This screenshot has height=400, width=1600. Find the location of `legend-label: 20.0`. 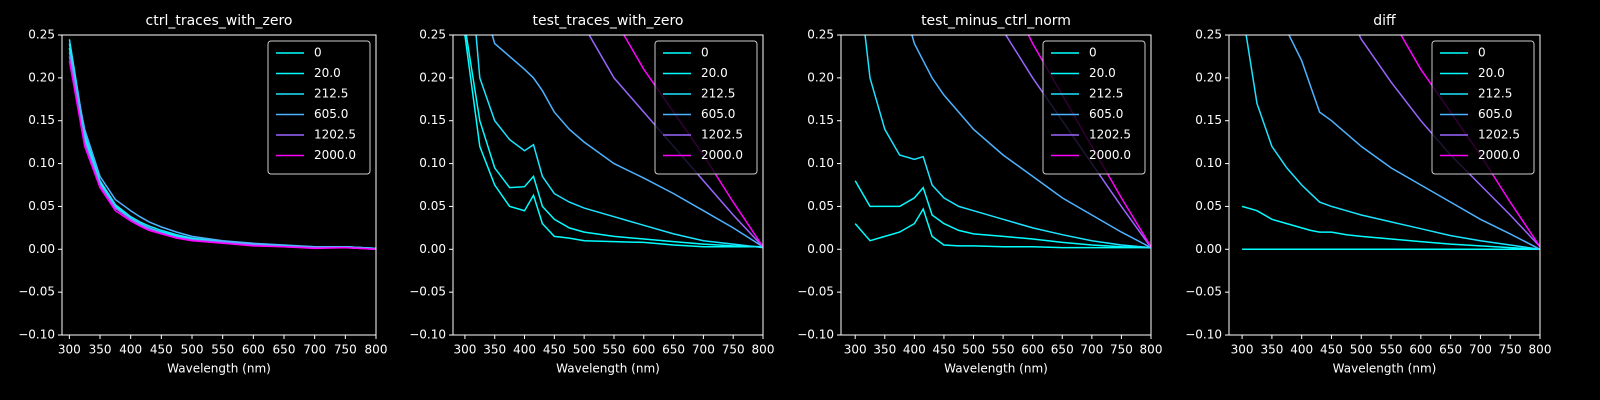

legend-label: 20.0 is located at coordinates (1491, 73).